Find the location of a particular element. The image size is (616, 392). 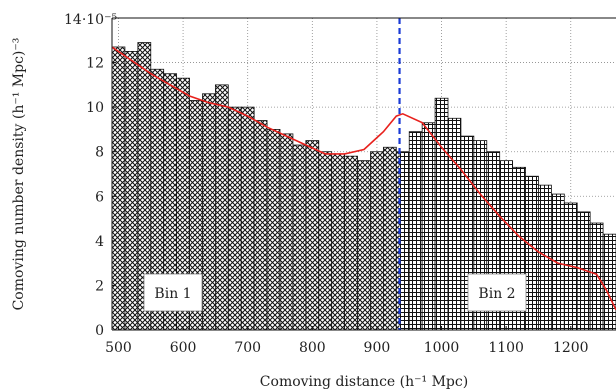

x-tick-label: 800 is located at coordinates (312, 348).